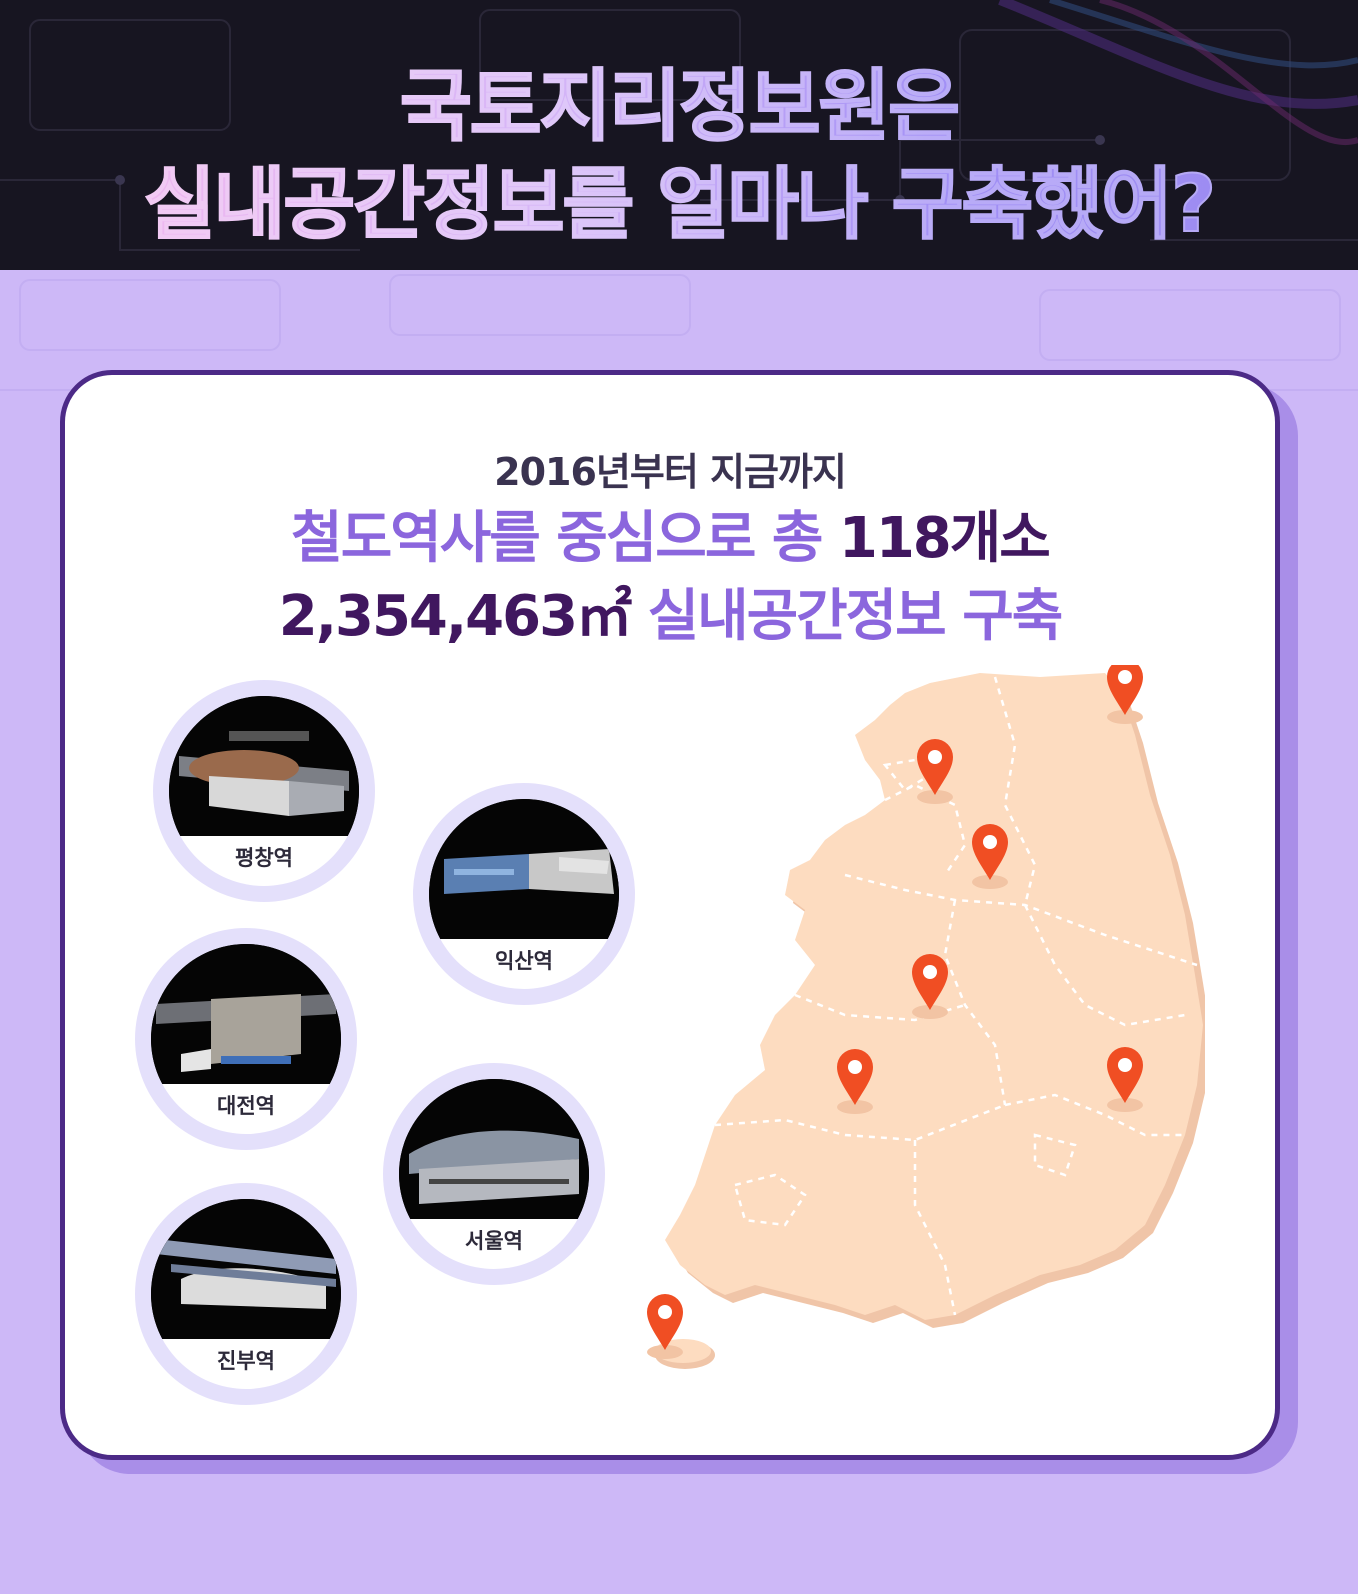 The image size is (1358, 1594). What do you see at coordinates (264, 858) in the screenshot?
I see `station-label: 평창역` at bounding box center [264, 858].